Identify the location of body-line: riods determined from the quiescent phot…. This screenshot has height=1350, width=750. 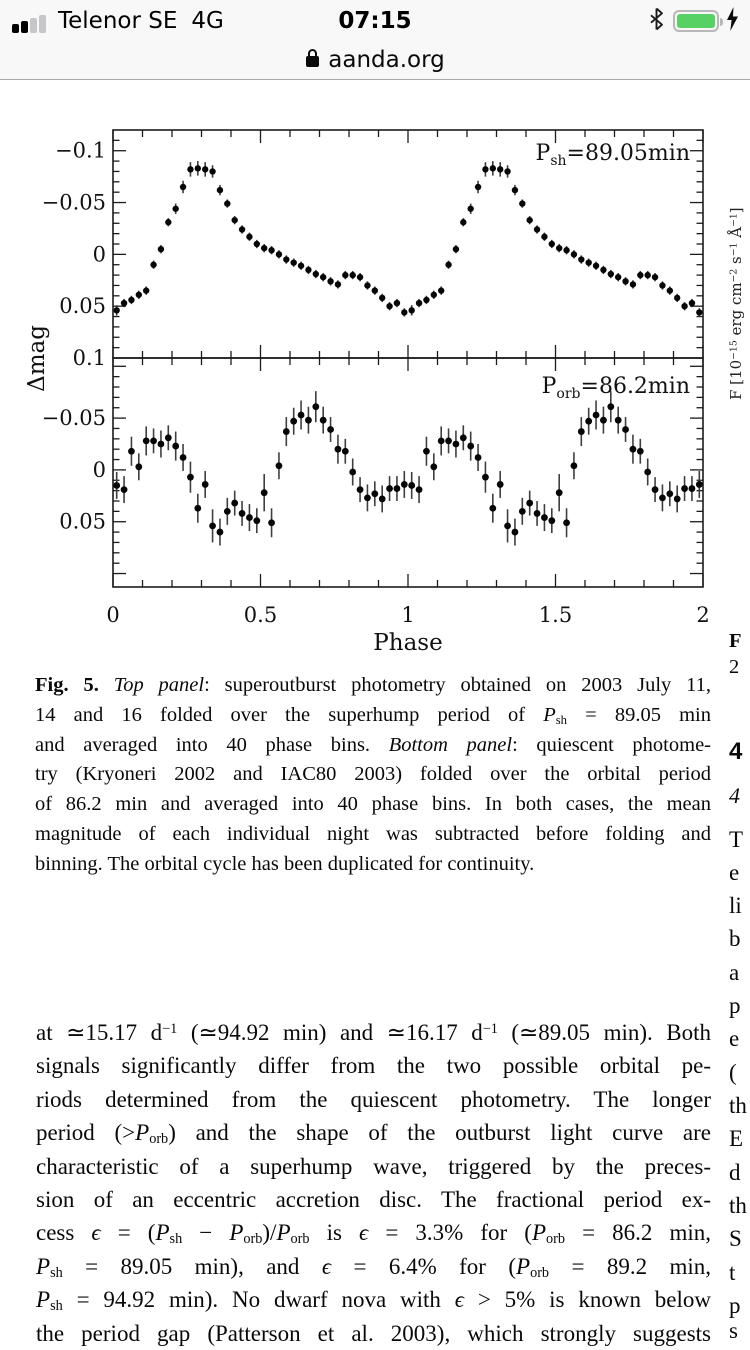
(373, 1099).